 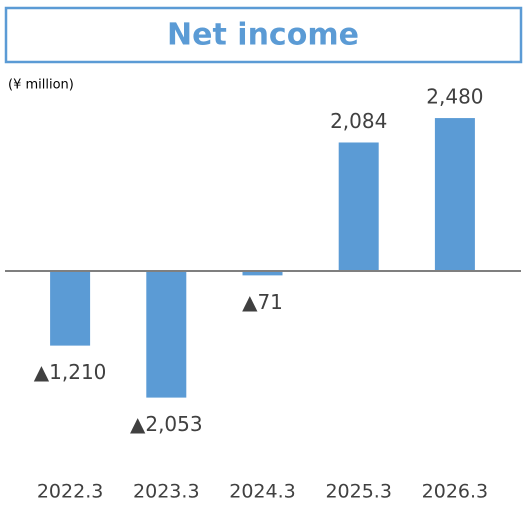 I want to click on title-box, so click(x=263, y=35).